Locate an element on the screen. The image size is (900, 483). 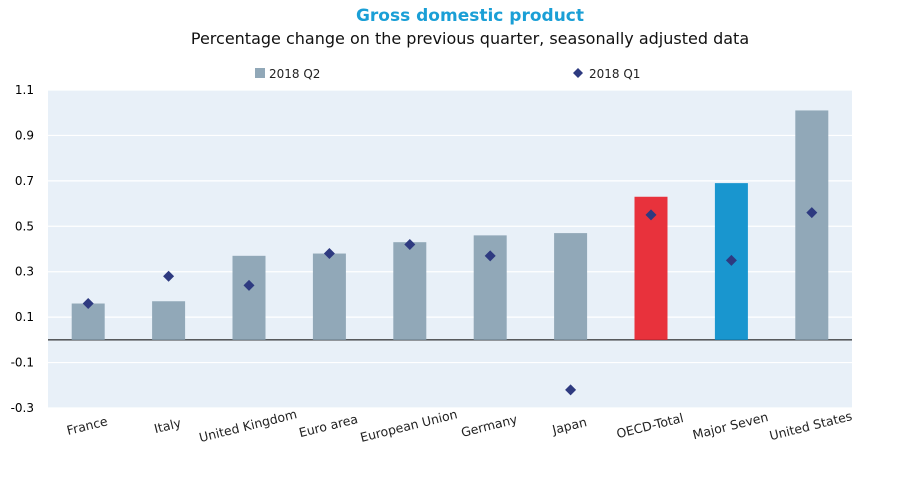
legend-label-2018-q1: 2018 Q1 is located at coordinates (614, 74).